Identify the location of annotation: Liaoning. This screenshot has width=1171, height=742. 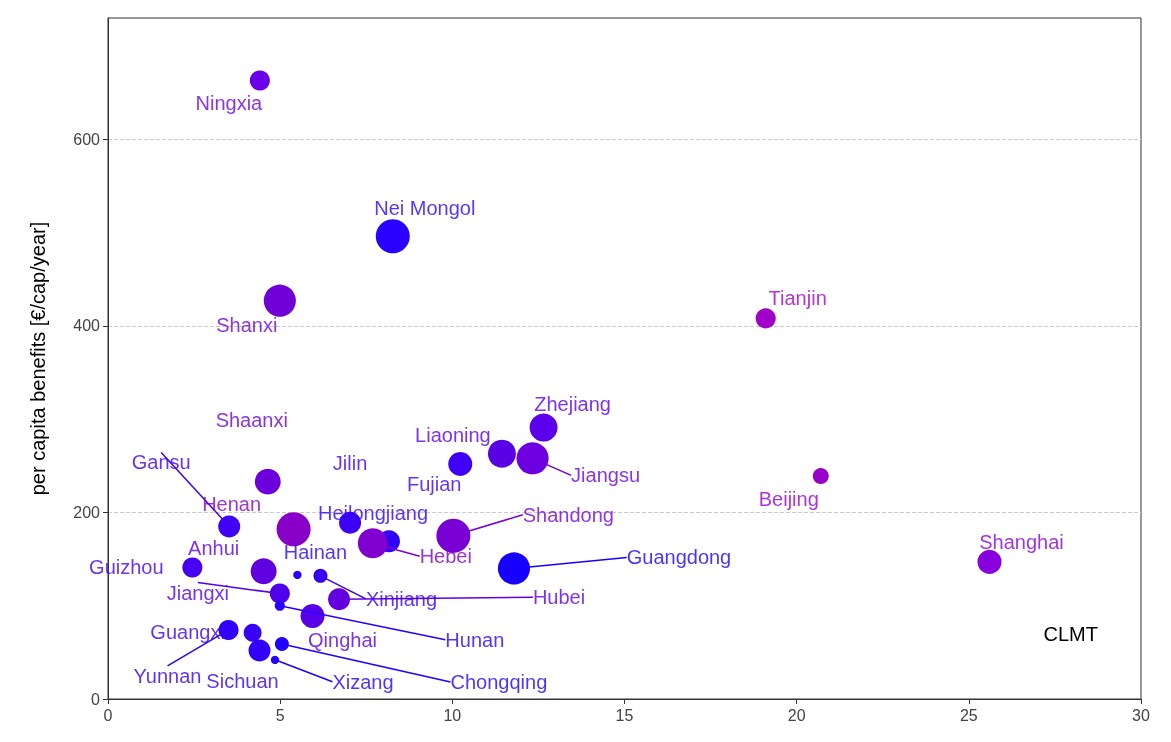
(453, 434).